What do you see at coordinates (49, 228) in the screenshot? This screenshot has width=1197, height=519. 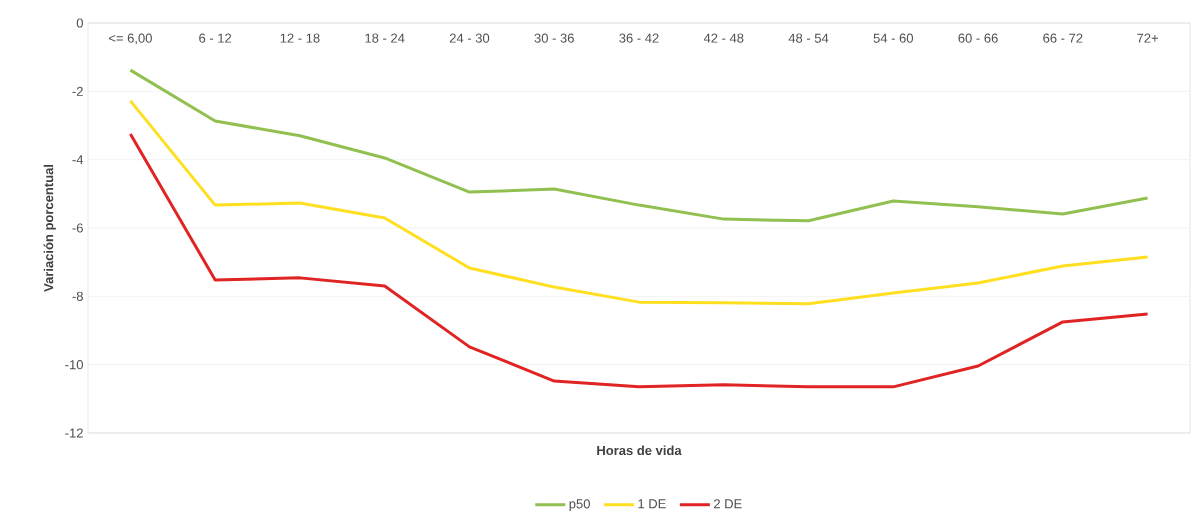 I see `y-axis-title: Variación porcentual` at bounding box center [49, 228].